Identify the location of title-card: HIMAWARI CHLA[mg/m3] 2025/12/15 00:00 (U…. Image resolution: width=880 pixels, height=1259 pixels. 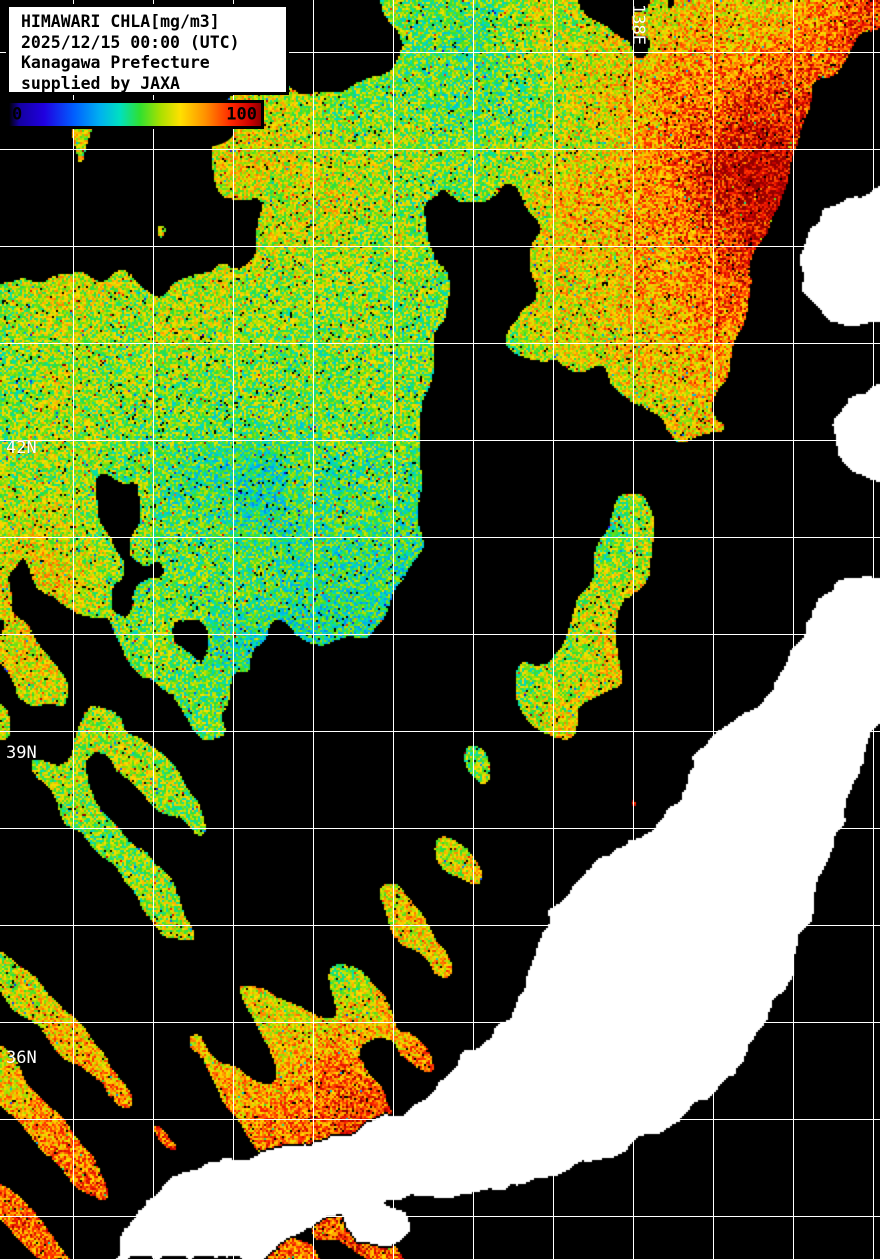
(147, 49).